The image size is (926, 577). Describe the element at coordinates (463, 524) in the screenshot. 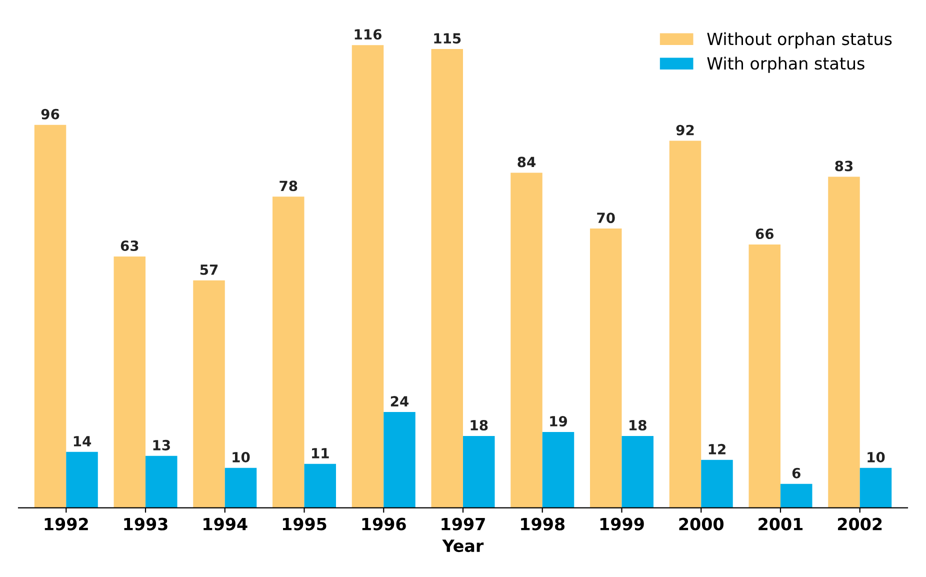

I see `x-tick-label: 1997` at that location.